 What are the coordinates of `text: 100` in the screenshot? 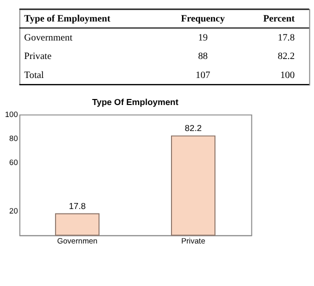 It's located at (287, 75).